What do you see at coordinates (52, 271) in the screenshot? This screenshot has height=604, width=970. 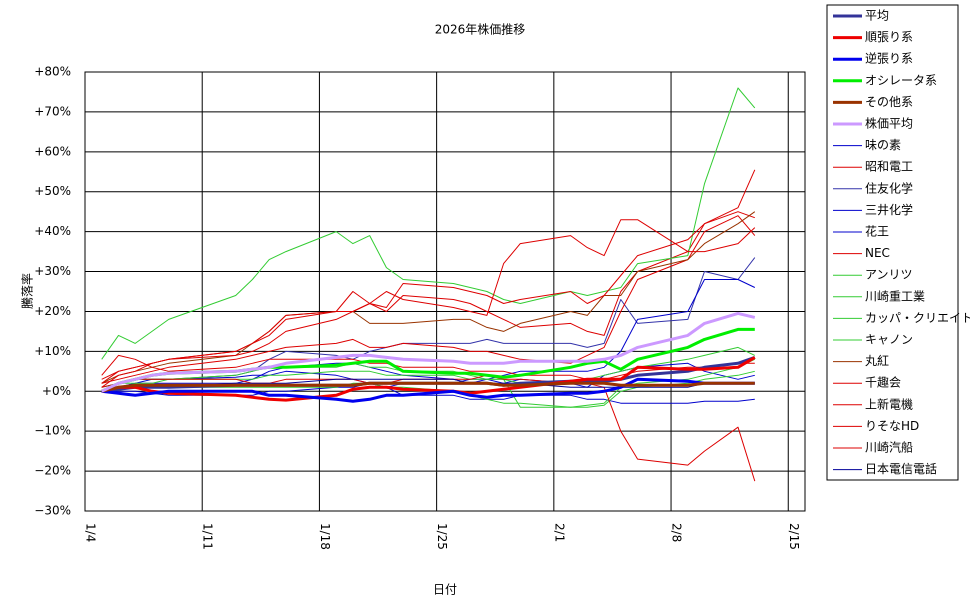 I see `y-tick-label: +30%` at bounding box center [52, 271].